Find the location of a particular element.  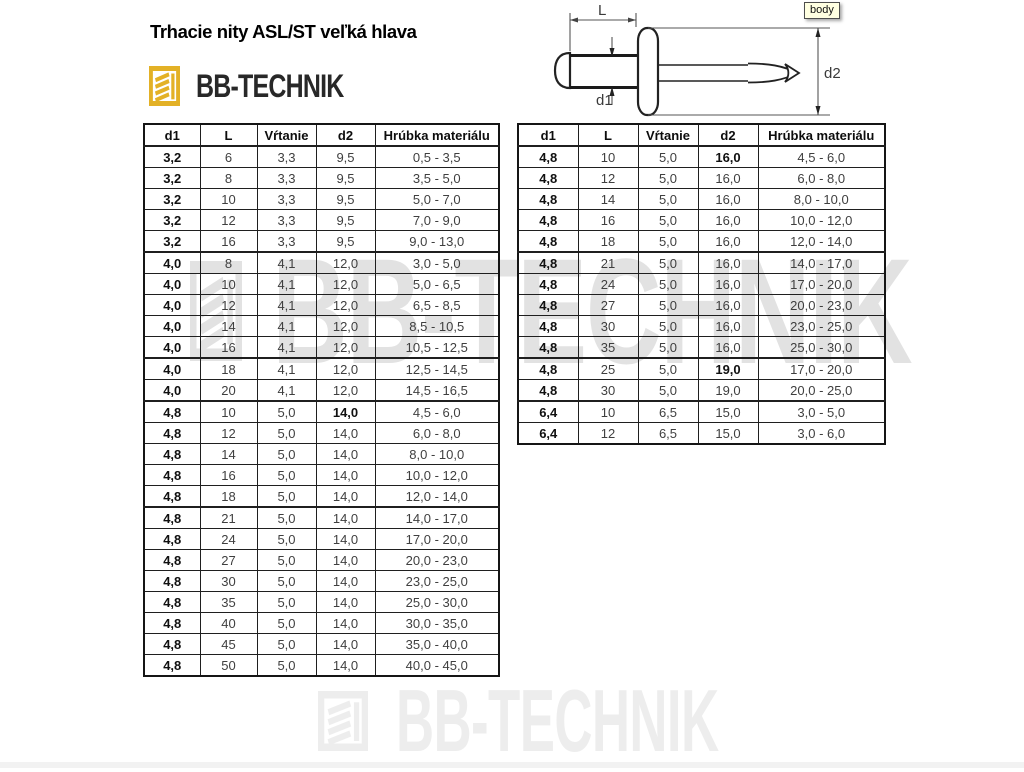

table-row: 3,2 12 3,3 9,5 7,0 - 9,0 is located at coordinates (321, 220).